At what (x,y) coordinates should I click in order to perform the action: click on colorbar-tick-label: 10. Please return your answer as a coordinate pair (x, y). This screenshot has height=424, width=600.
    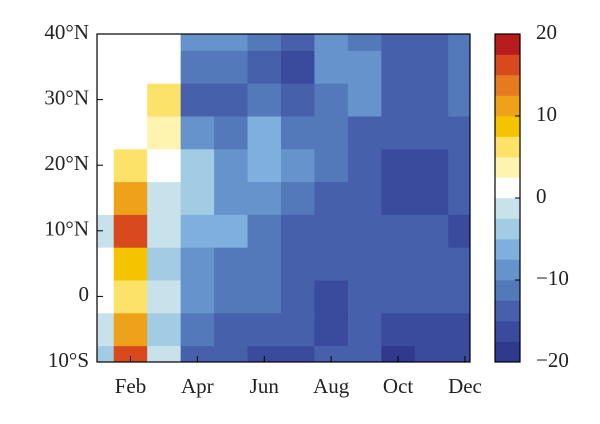
    Looking at the image, I should click on (546, 114).